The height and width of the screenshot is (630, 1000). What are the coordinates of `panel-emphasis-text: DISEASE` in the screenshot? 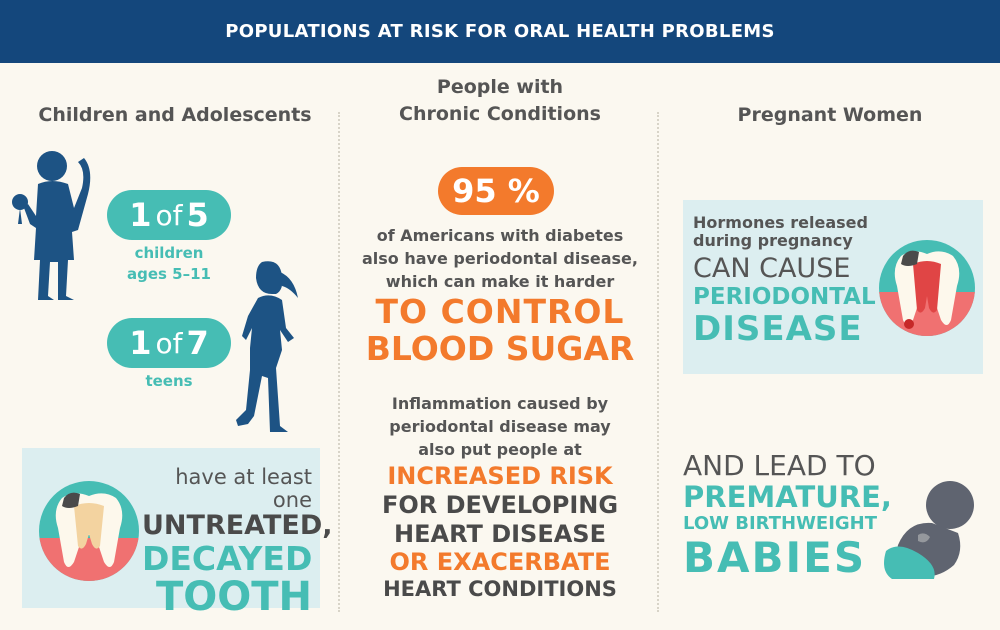 It's located at (778, 329).